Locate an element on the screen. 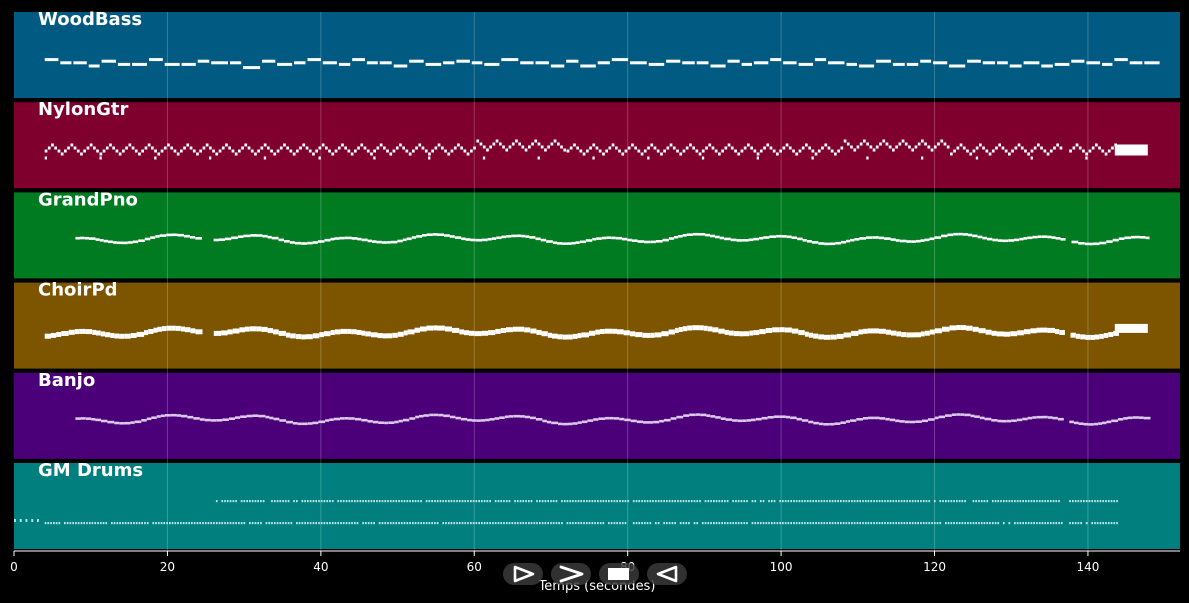  play-button is located at coordinates (523, 574).